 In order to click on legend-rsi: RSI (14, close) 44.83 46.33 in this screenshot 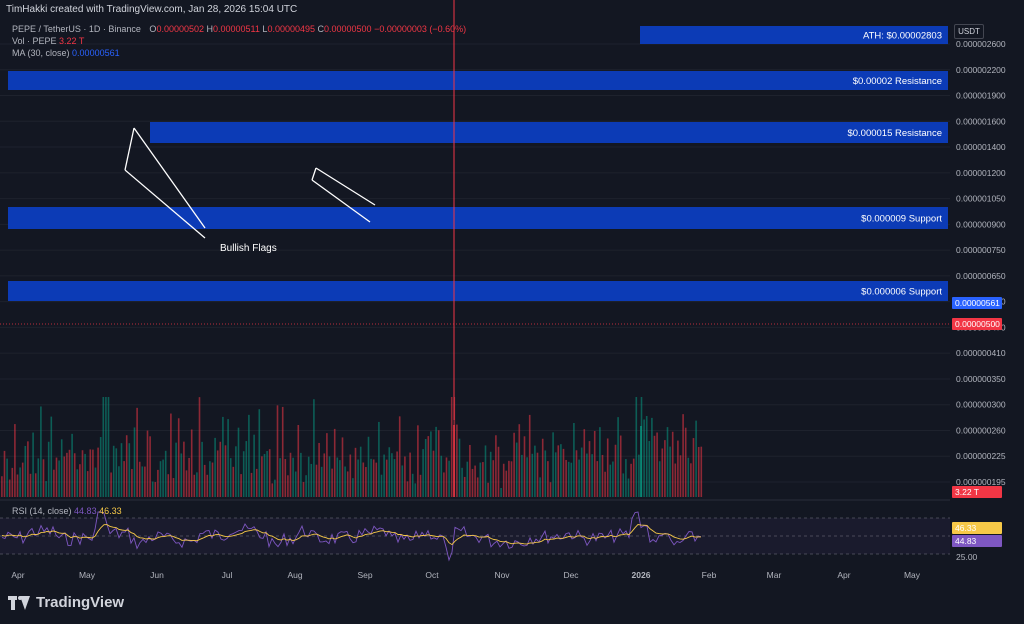, I will do `click(67, 511)`.